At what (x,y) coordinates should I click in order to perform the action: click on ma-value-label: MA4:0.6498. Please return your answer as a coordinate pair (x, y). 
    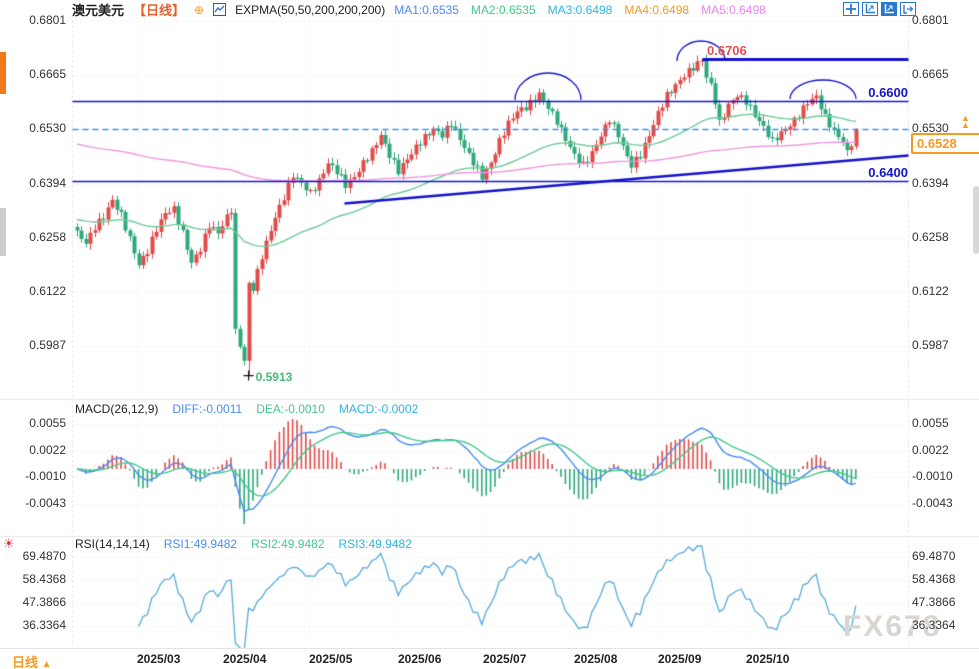
    Looking at the image, I should click on (657, 9).